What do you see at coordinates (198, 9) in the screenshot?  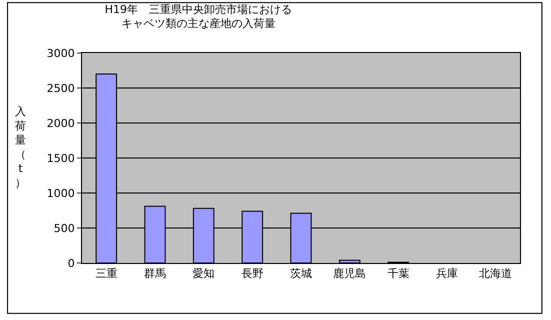 I see `chart-title: H19年 三重県中央卸売市場における` at bounding box center [198, 9].